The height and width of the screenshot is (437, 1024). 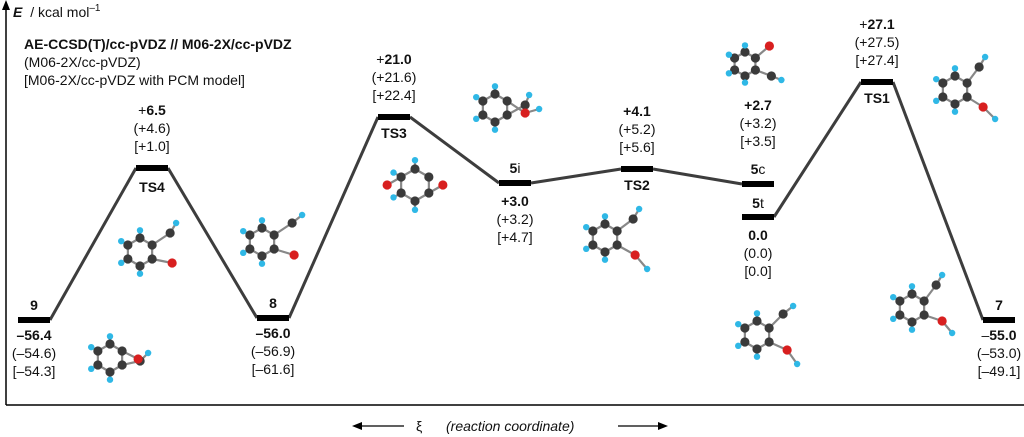 I want to click on y-axis-unit-sup: –1, so click(x=95, y=8).